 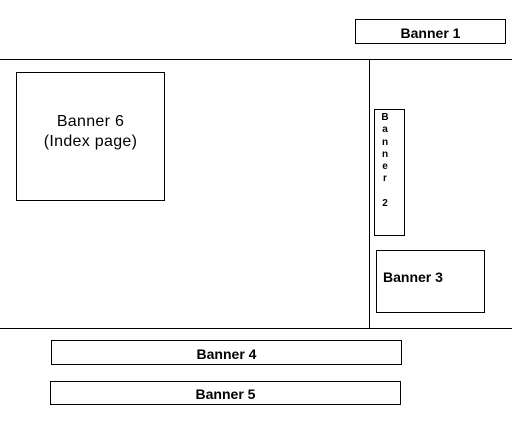 I want to click on banner-5-box: Banner 5, so click(x=225, y=393).